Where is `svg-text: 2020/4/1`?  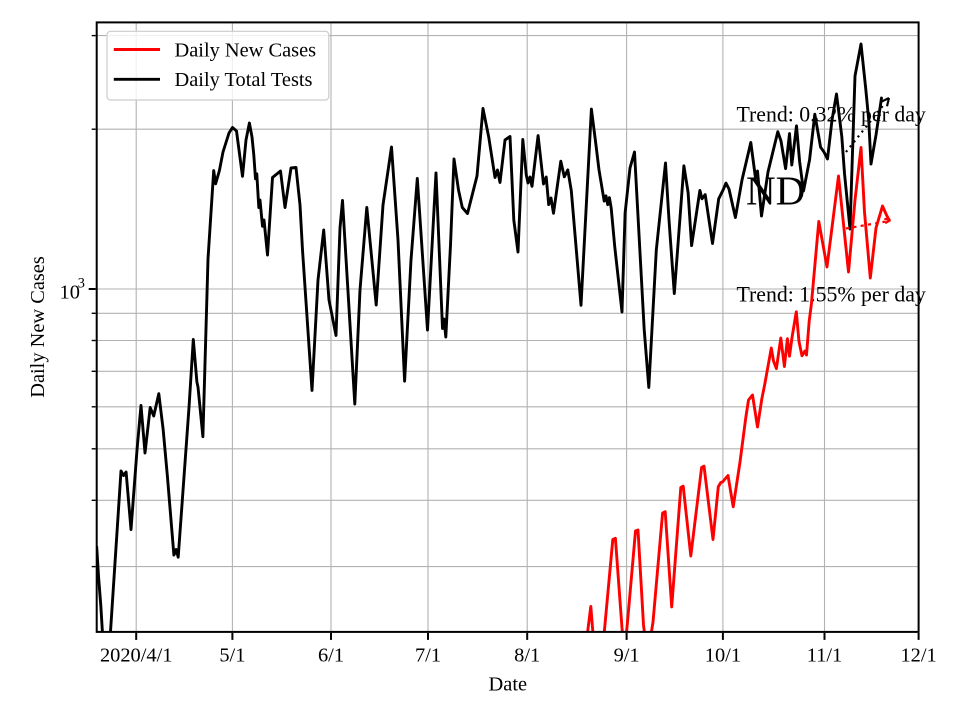 svg-text: 2020/4/1 is located at coordinates (136, 656).